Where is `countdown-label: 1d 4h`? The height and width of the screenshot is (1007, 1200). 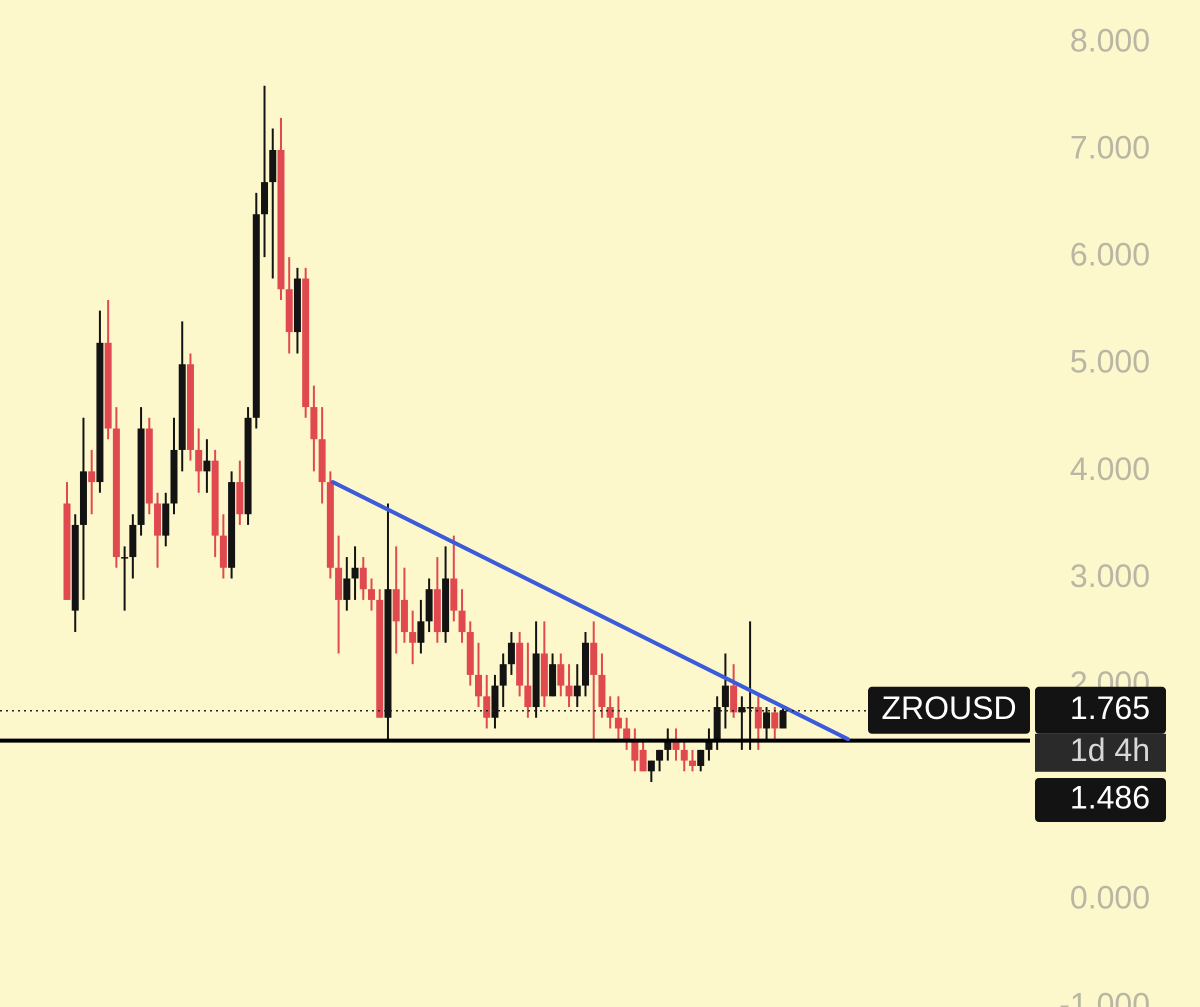 countdown-label: 1d 4h is located at coordinates (1110, 750).